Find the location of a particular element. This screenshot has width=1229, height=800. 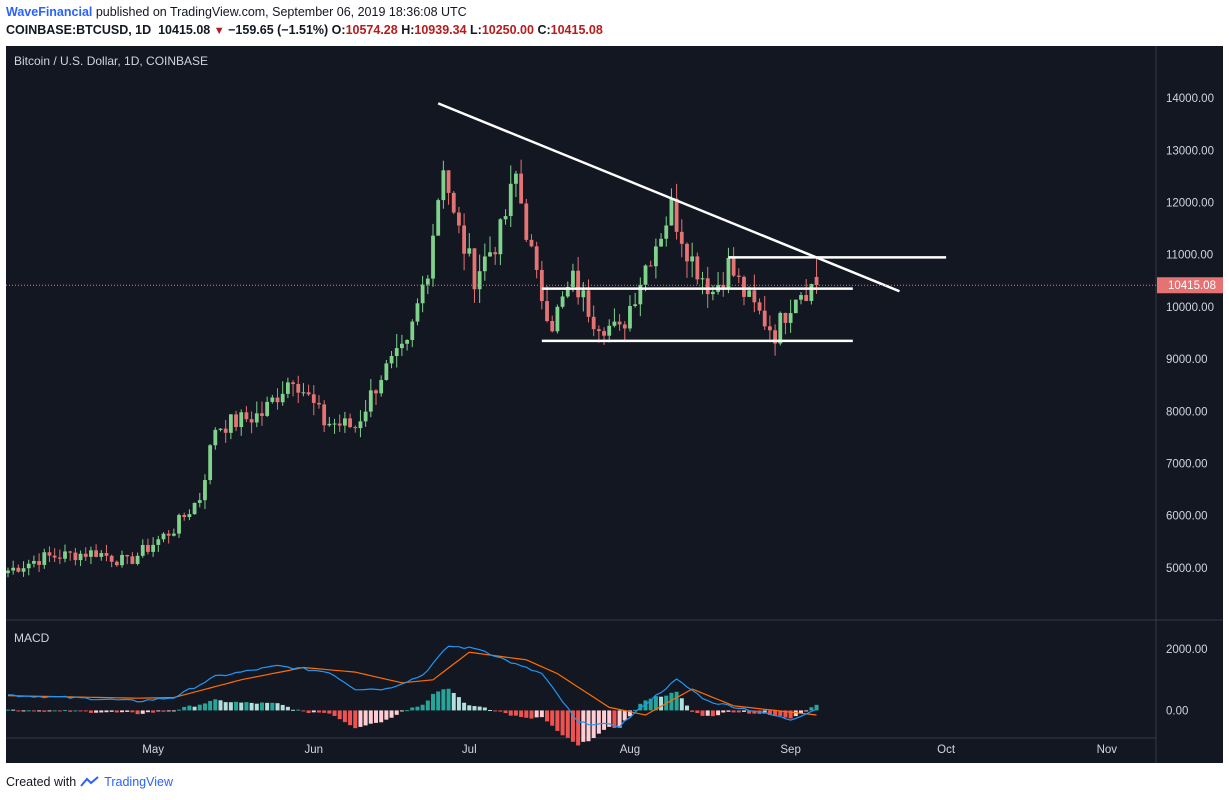

last-price-label: 10415.08 is located at coordinates (1192, 286).